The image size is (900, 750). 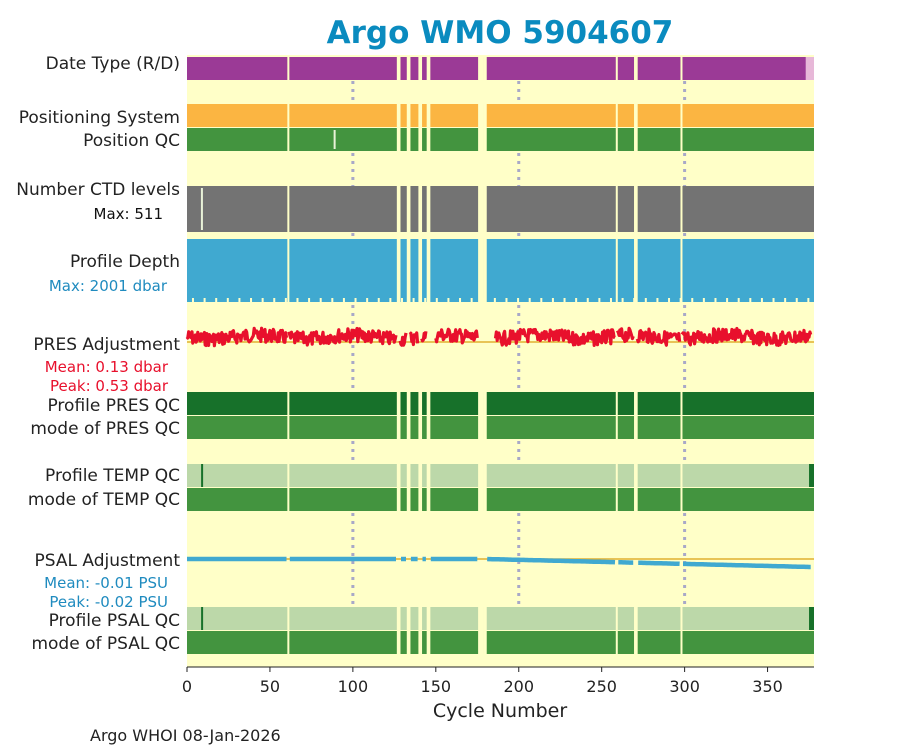 I want to click on x-tick-label: 50, so click(x=270, y=686).